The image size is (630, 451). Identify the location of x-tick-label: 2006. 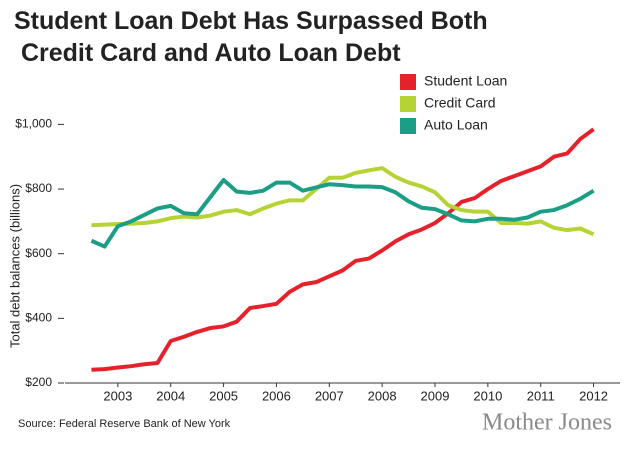
(276, 395).